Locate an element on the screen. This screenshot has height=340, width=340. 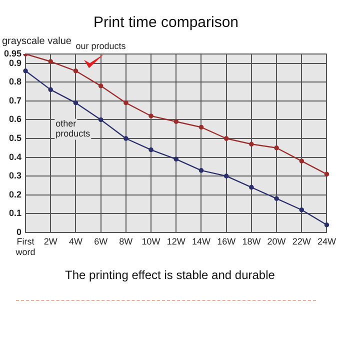
series-label: other products is located at coordinates (73, 128).